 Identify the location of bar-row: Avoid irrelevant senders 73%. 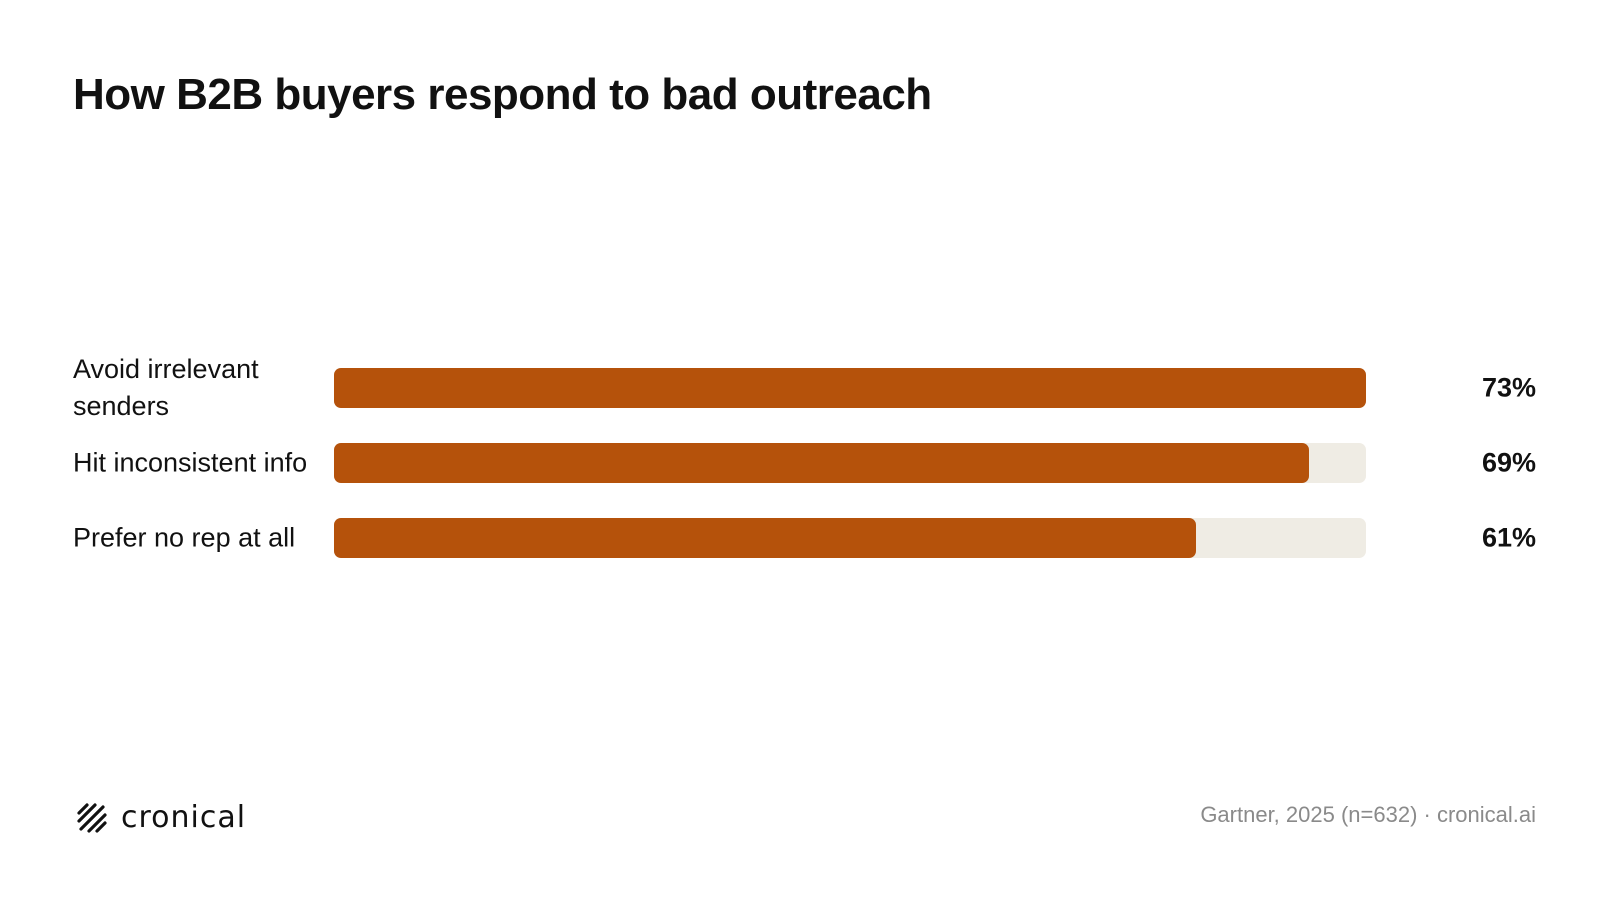
(800, 387).